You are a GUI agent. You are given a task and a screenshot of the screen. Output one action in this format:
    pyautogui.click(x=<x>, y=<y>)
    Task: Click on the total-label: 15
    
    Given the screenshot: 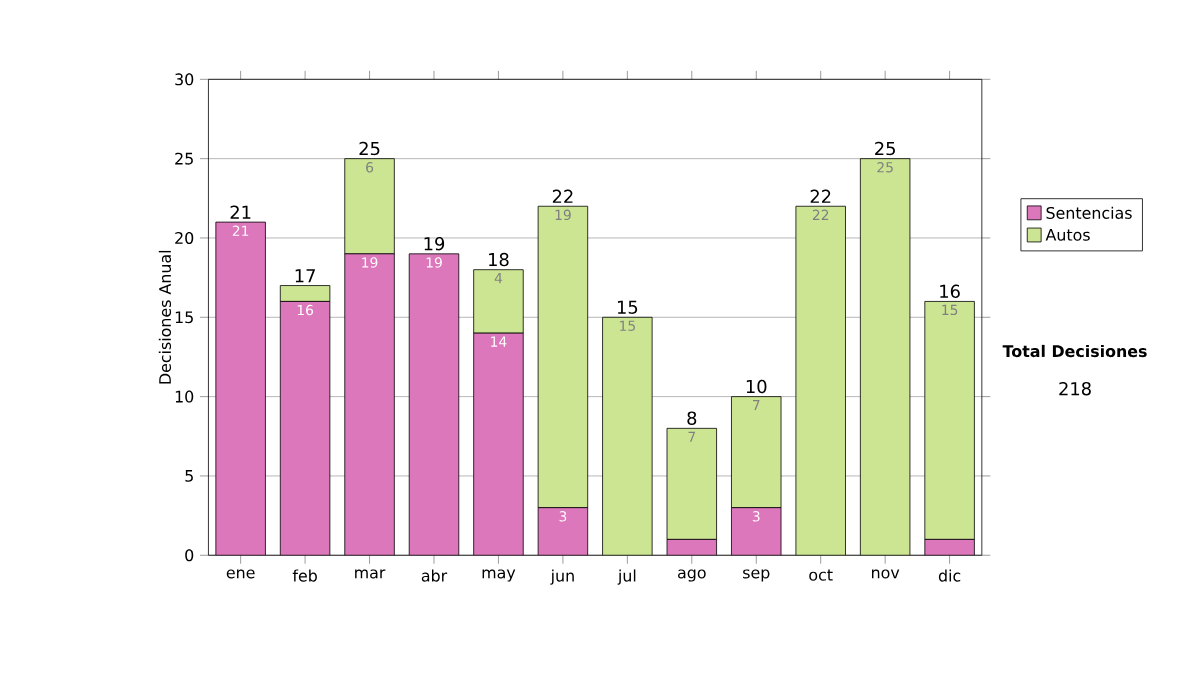 What is the action you would take?
    pyautogui.click(x=627, y=307)
    